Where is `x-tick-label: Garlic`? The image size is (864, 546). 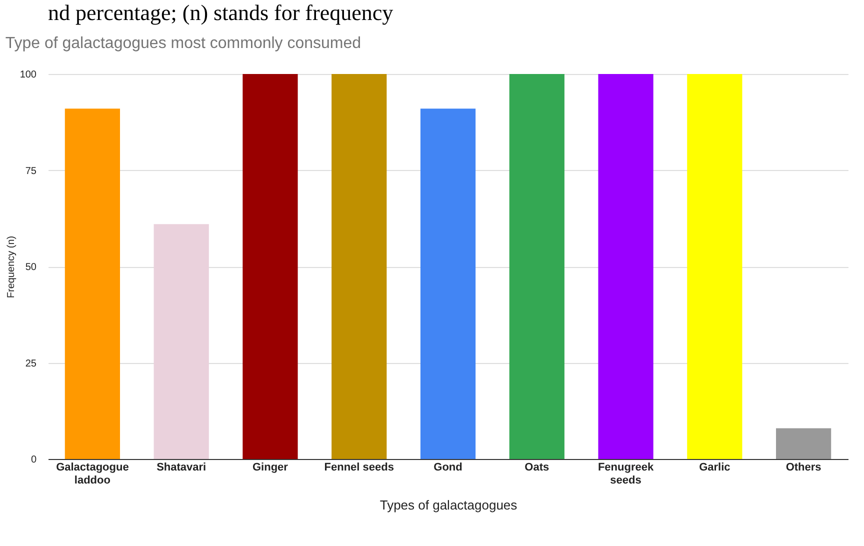 x-tick-label: Garlic is located at coordinates (714, 468).